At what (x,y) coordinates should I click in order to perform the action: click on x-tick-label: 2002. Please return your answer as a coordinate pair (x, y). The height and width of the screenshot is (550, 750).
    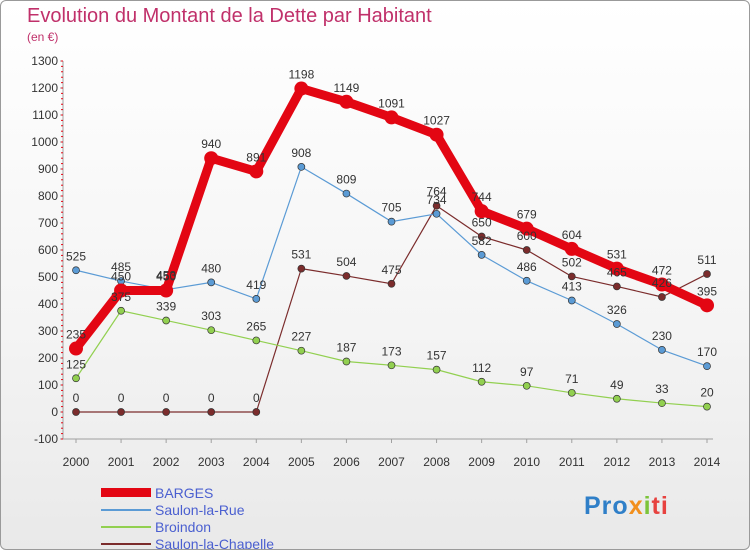
    Looking at the image, I should click on (166, 462).